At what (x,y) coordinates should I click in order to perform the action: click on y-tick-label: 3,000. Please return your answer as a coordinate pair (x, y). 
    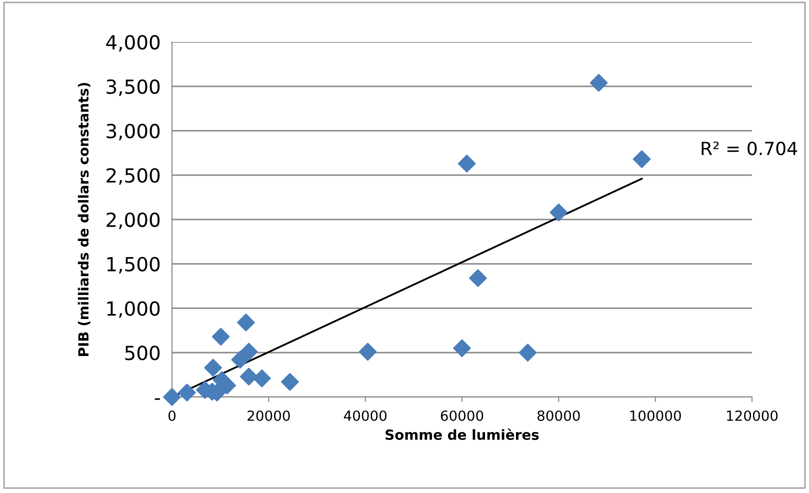
    Looking at the image, I should click on (133, 132).